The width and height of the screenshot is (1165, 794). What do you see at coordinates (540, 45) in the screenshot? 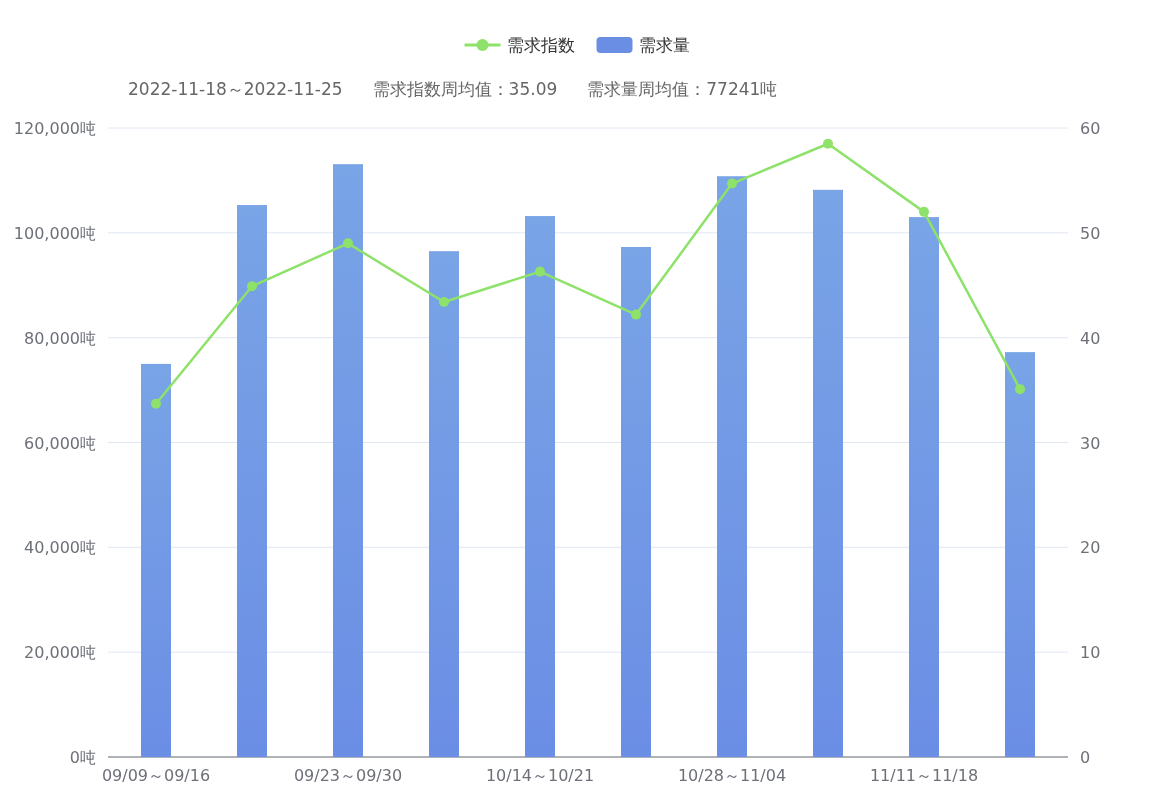
I see `legend-label: 需求指数` at bounding box center [540, 45].